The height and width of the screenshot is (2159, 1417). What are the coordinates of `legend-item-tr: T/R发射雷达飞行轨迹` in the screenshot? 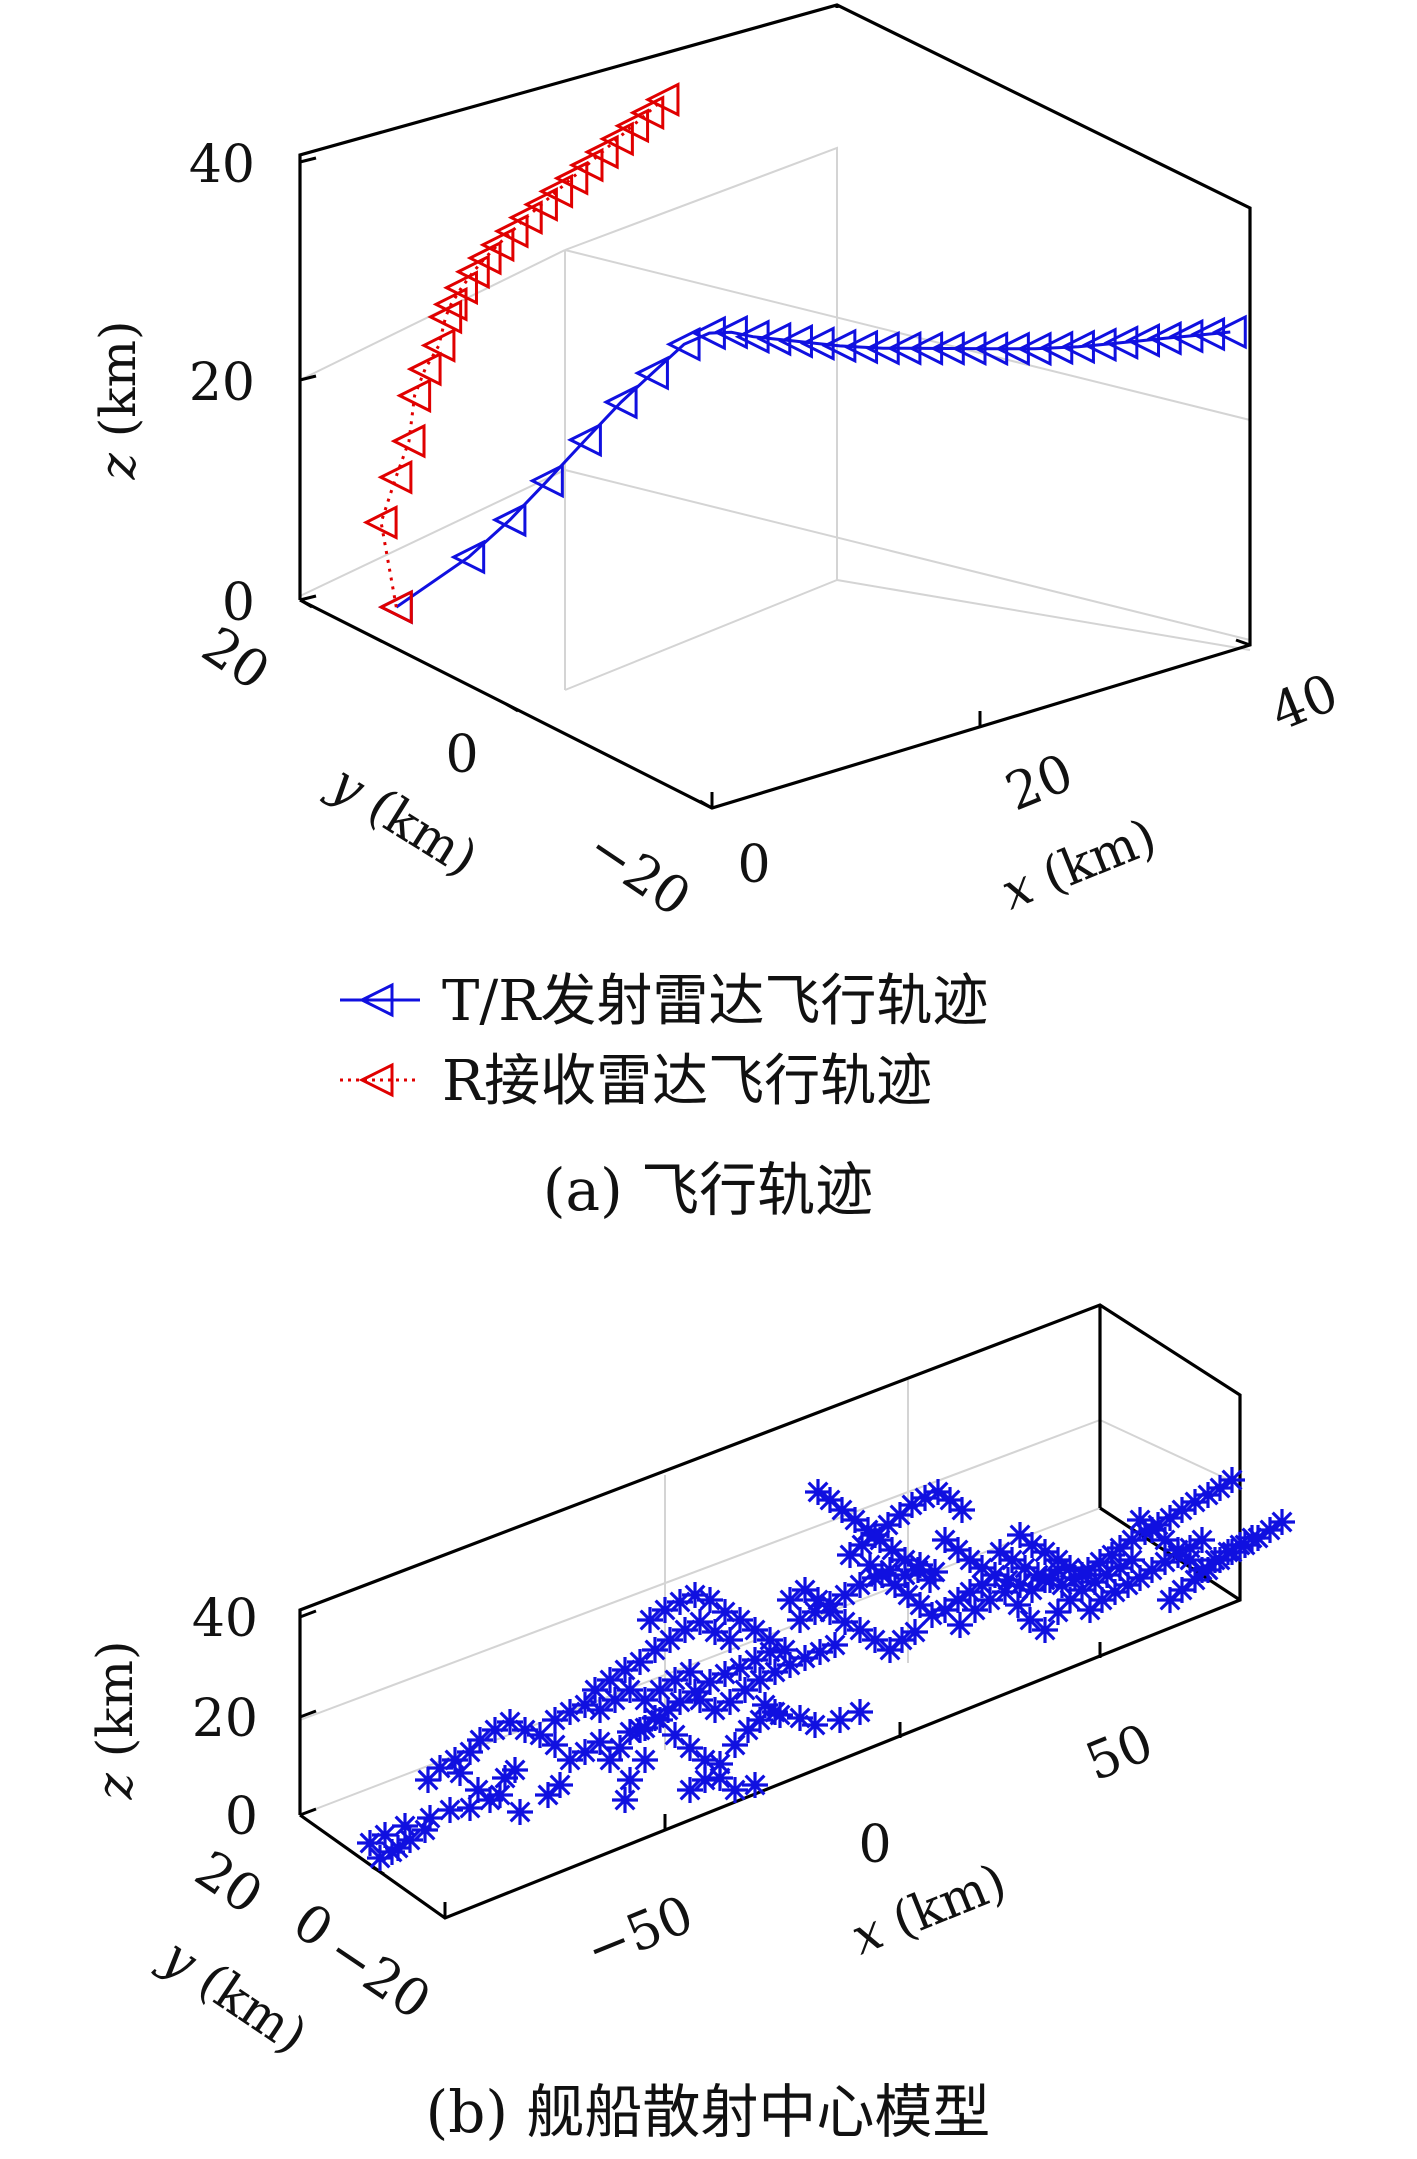 It's located at (664, 1001).